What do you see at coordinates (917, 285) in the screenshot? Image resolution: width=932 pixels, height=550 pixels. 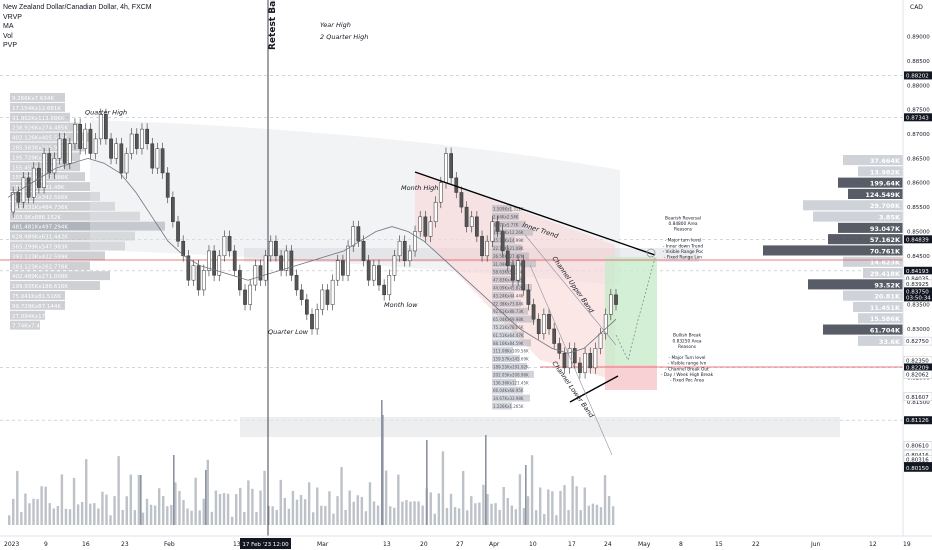 I see `price-badge-label: 0.83925` at bounding box center [917, 285].